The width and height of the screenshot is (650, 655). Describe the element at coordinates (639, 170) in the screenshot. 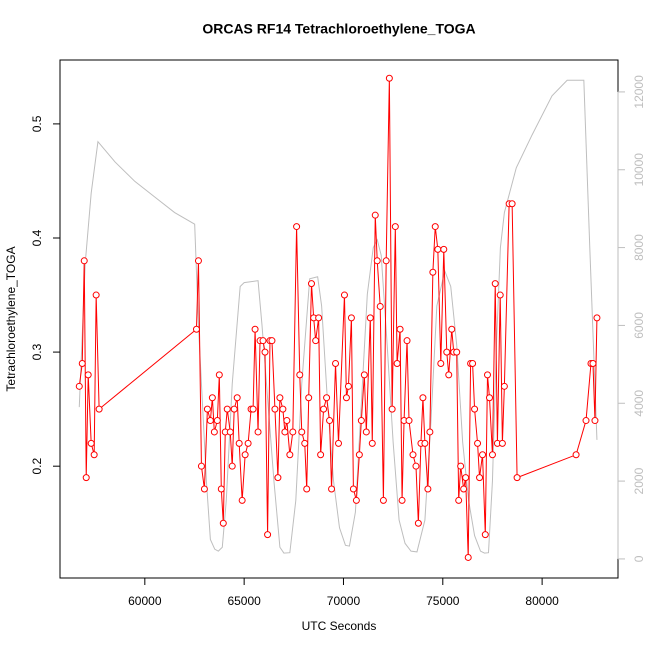

I see `y2-tick-label: 10000` at that location.